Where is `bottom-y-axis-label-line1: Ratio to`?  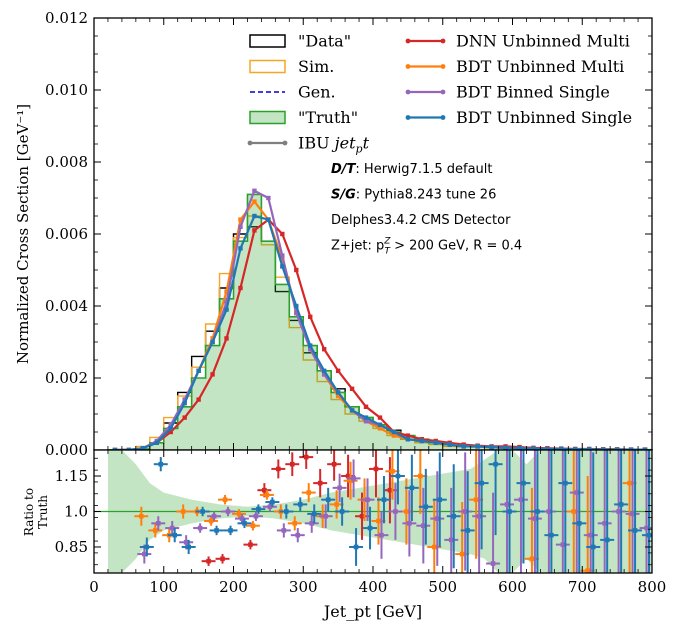
bottom-y-axis-label-line1: Ratio to is located at coordinates (29, 512).